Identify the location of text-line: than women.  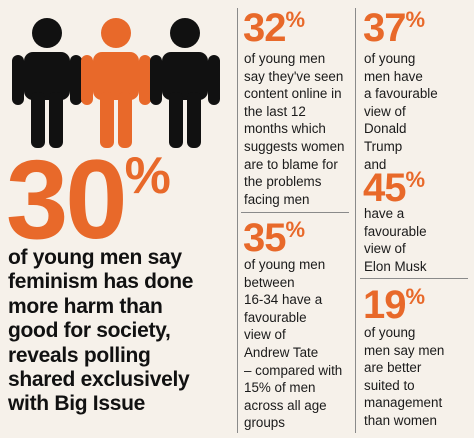
(400, 420).